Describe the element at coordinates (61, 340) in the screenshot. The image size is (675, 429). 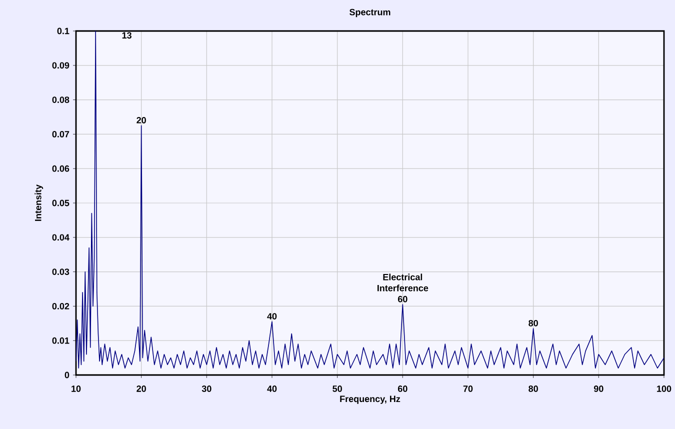
I see `y-tick-label: 0.01` at that location.